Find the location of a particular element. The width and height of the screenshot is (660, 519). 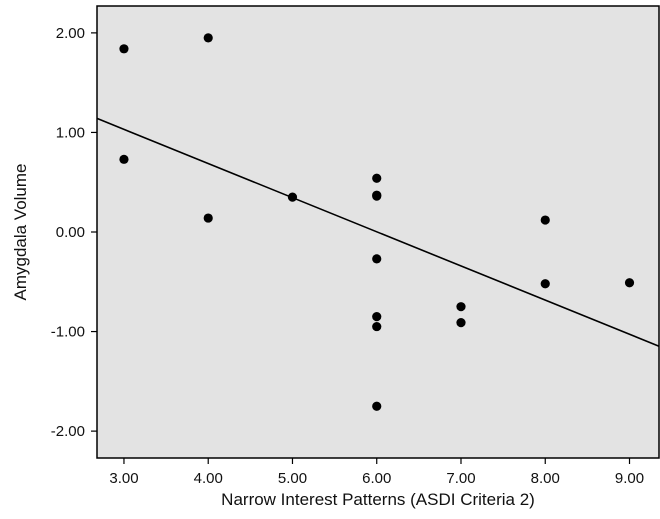

y-axis-label: Amygdala Volume is located at coordinates (20, 231).